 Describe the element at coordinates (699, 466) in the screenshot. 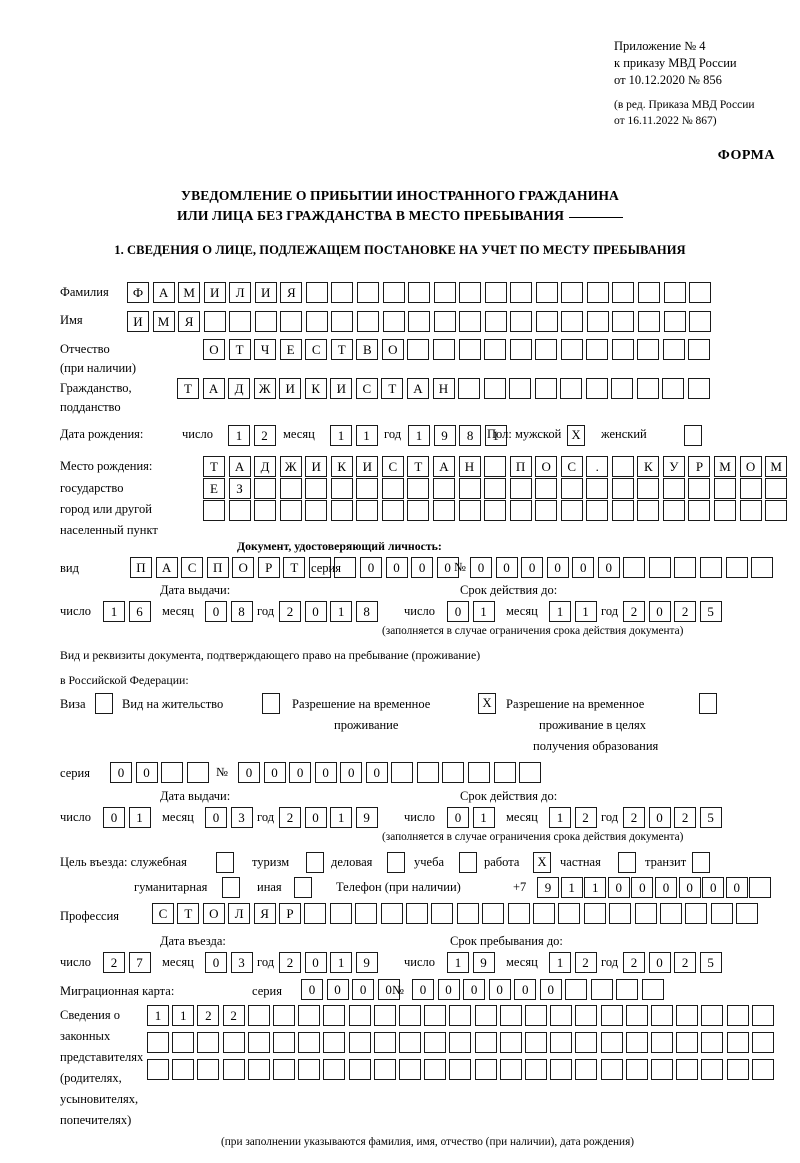

I see `birthplace-row1-cell: Р` at that location.